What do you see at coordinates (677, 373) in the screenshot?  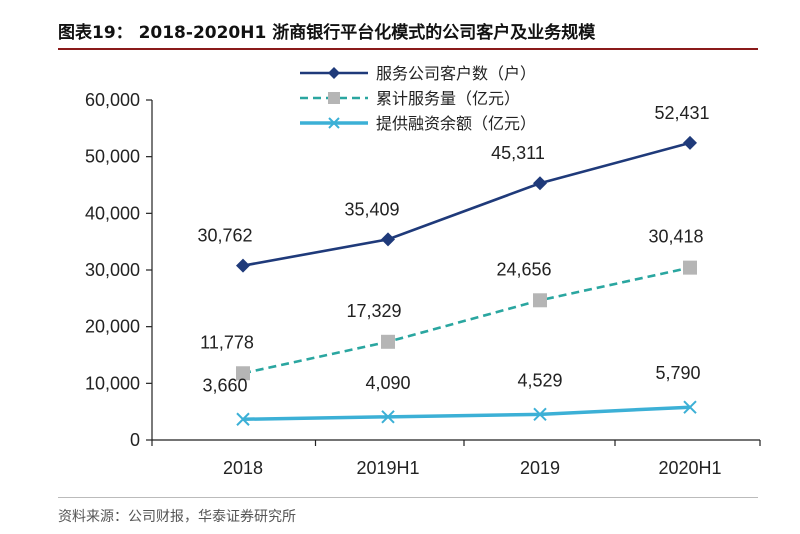 I see `data-label: 5,790` at bounding box center [677, 373].